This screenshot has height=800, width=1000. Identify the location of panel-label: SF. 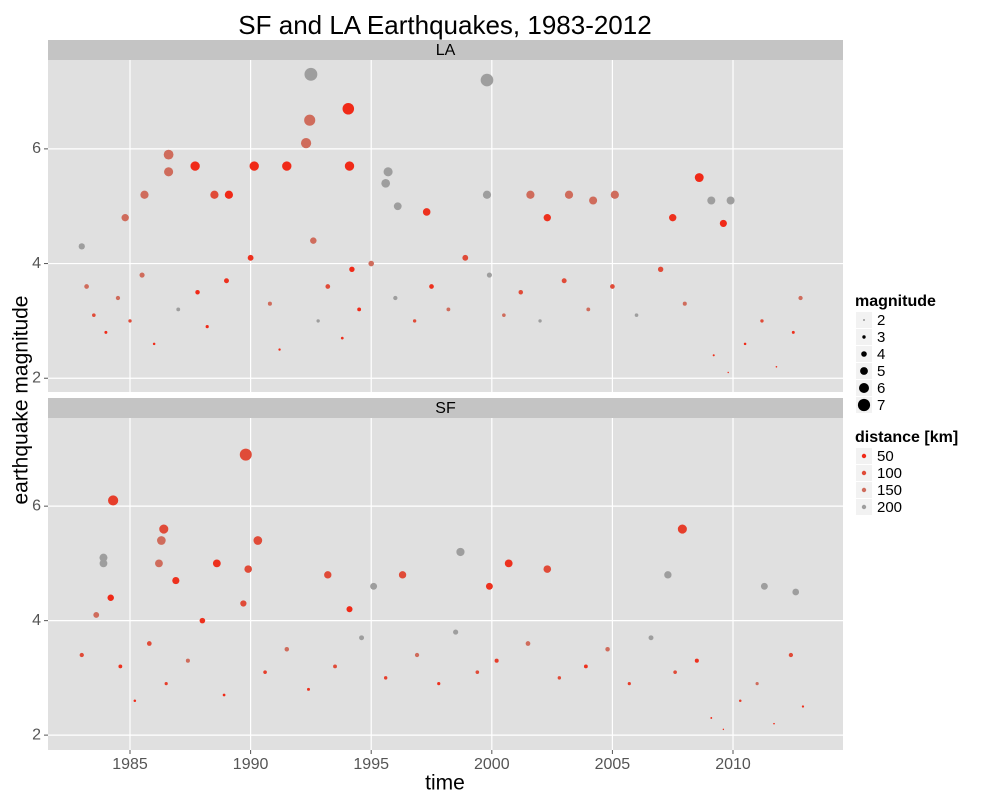
(445, 408).